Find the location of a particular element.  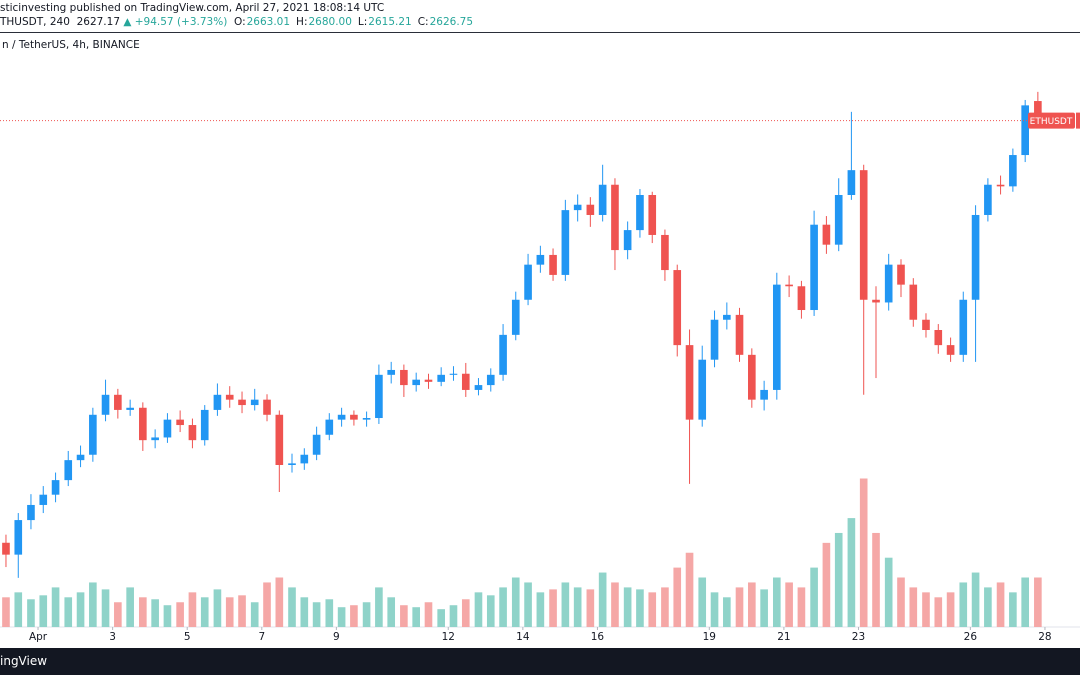

ohlc-key: C: is located at coordinates (423, 22).